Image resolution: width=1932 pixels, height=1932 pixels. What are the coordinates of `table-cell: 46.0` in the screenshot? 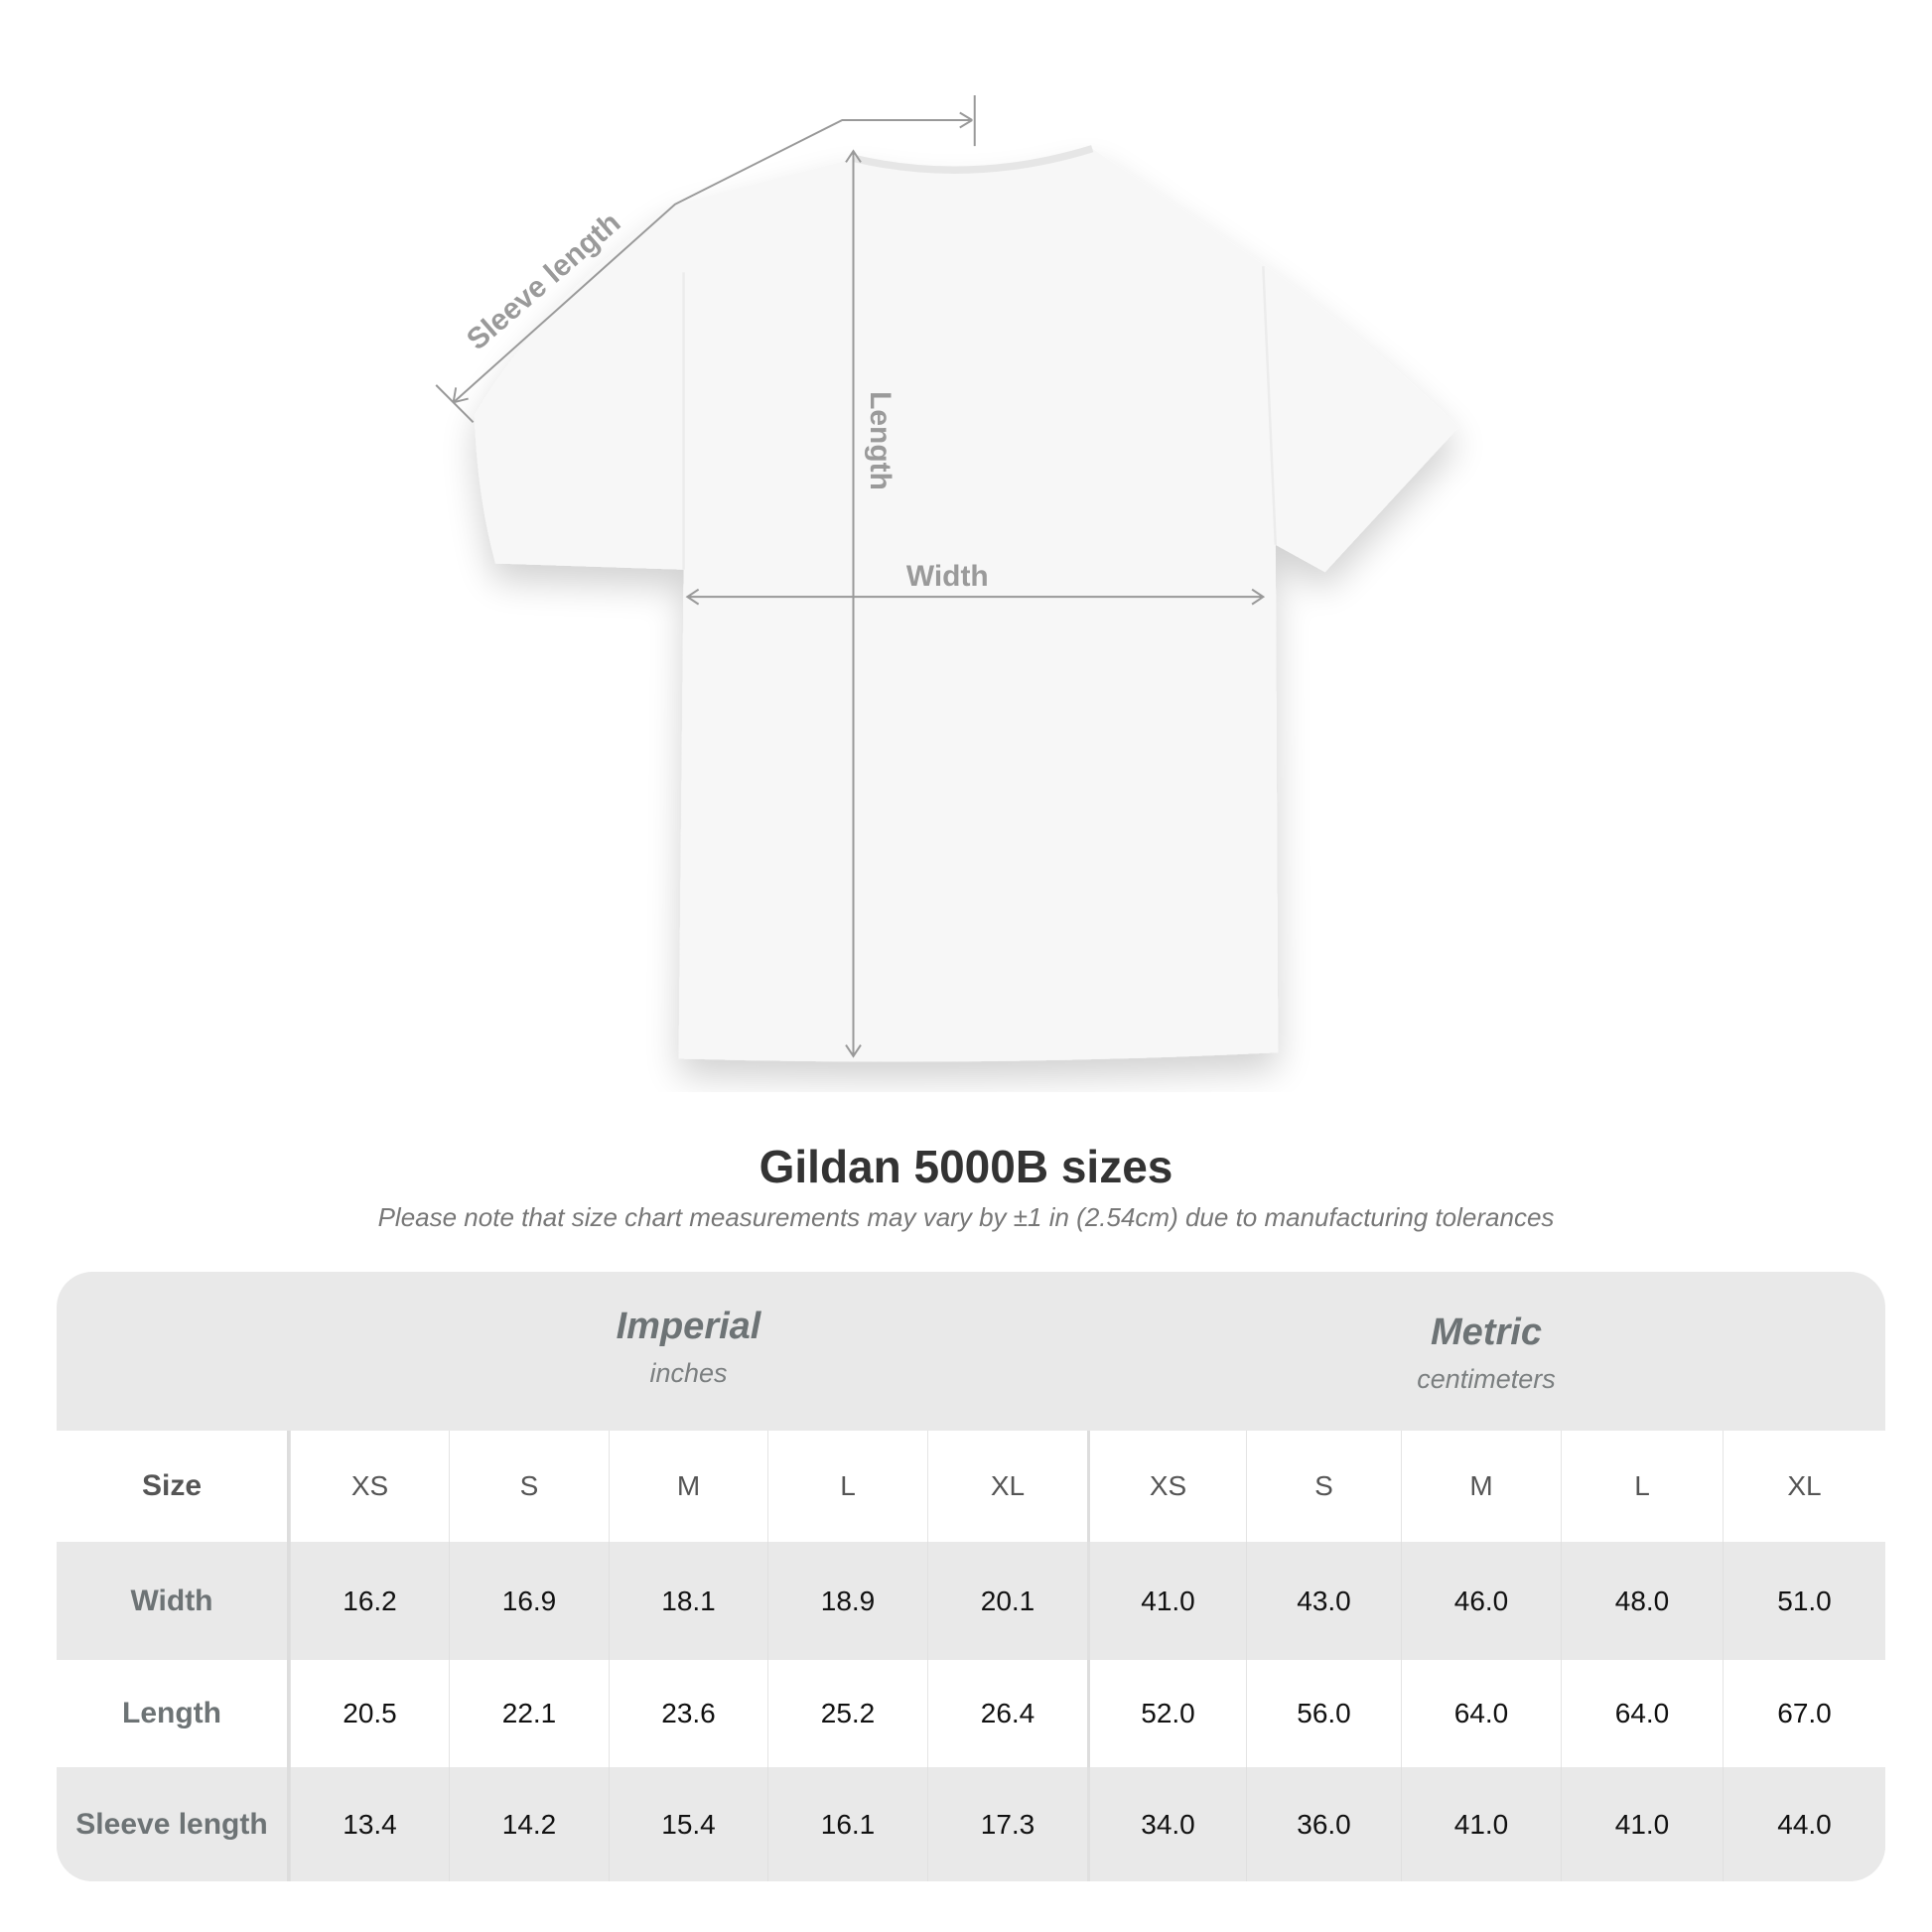 It's located at (1481, 1601).